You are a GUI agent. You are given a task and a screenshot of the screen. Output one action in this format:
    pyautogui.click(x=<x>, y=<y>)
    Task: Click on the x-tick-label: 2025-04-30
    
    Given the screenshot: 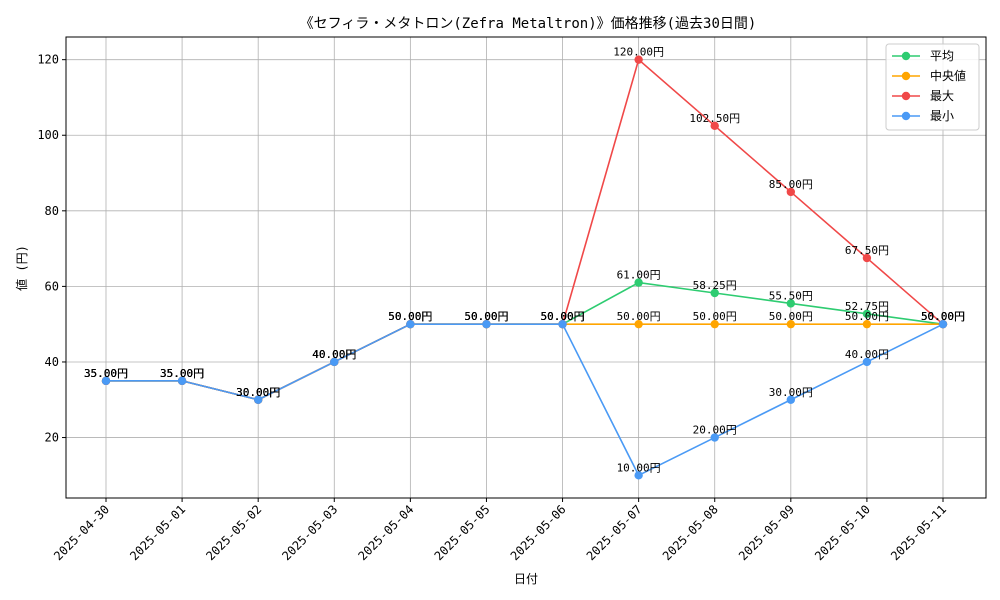 What is the action you would take?
    pyautogui.click(x=81, y=532)
    